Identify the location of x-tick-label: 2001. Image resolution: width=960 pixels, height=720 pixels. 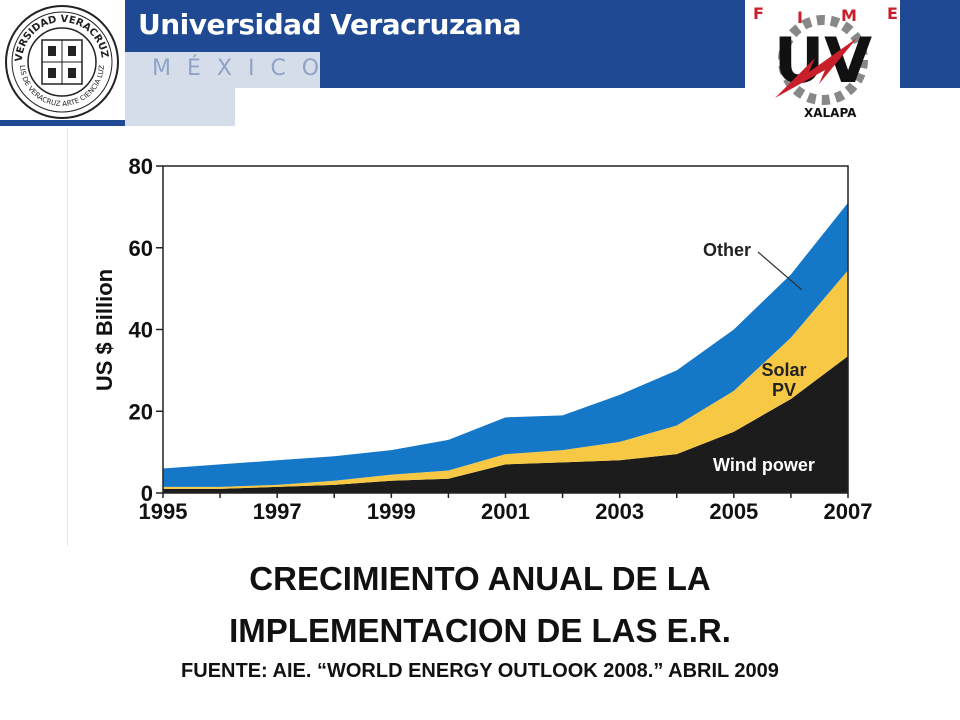
(505, 511).